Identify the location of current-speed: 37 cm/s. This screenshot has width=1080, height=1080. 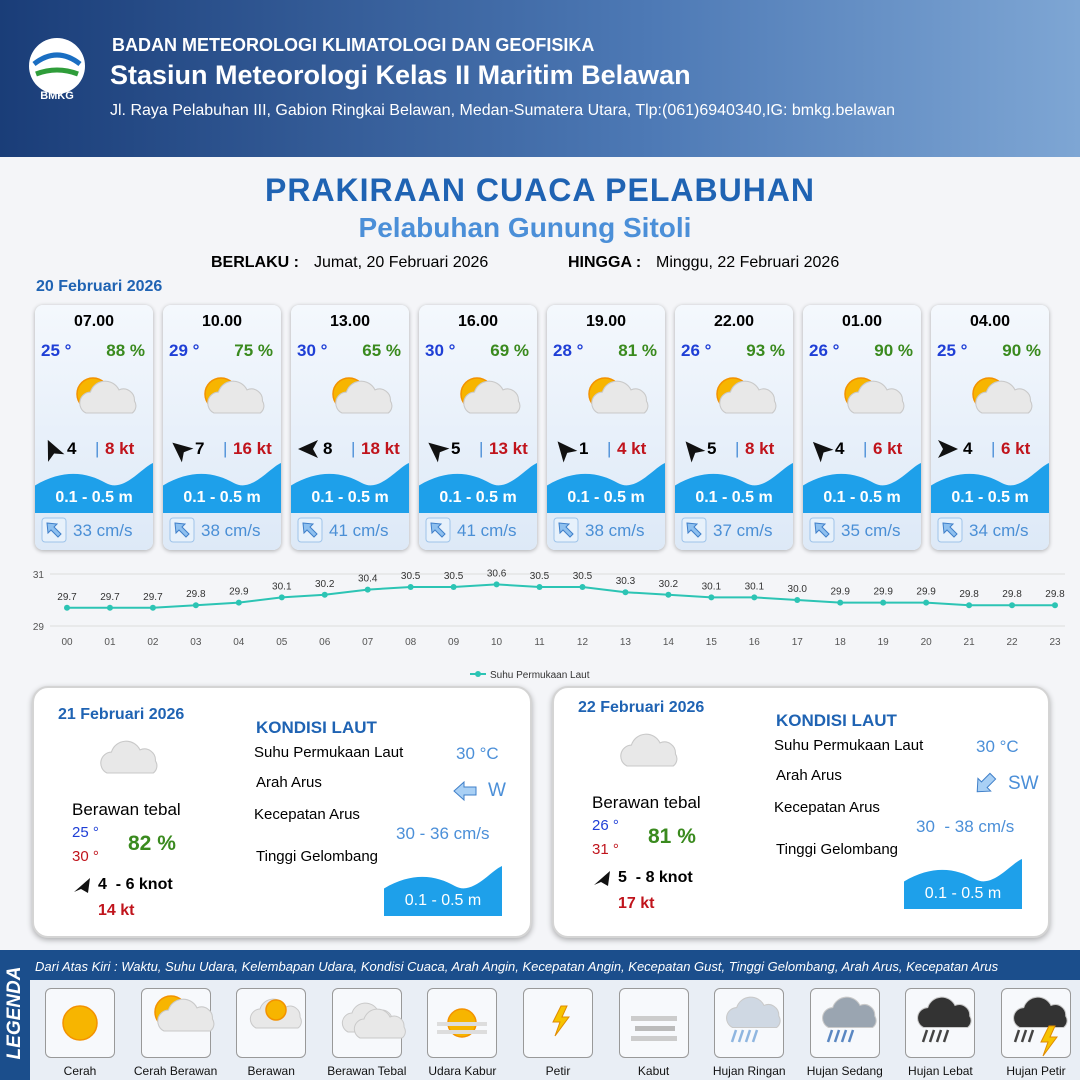
(743, 530).